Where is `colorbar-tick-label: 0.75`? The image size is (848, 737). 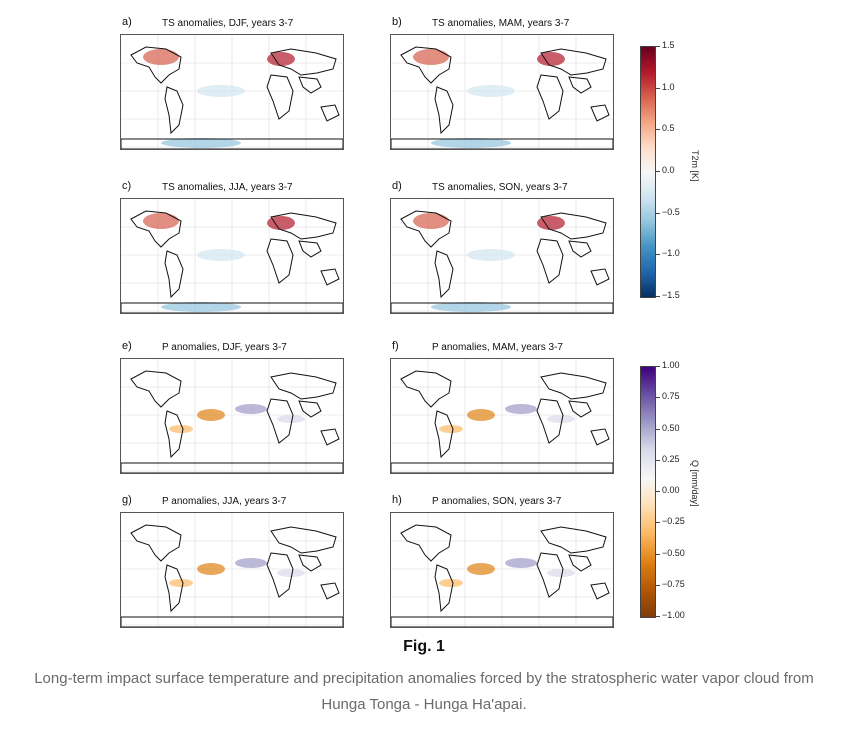 colorbar-tick-label: 0.75 is located at coordinates (671, 396).